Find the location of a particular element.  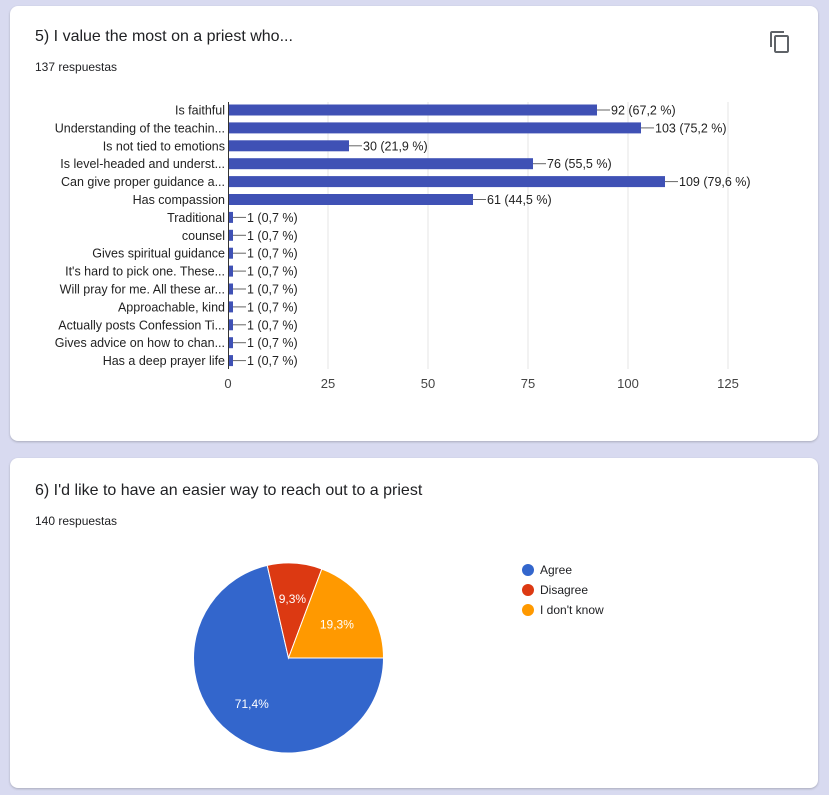

category-label: Is not tied to emotions is located at coordinates (164, 146).